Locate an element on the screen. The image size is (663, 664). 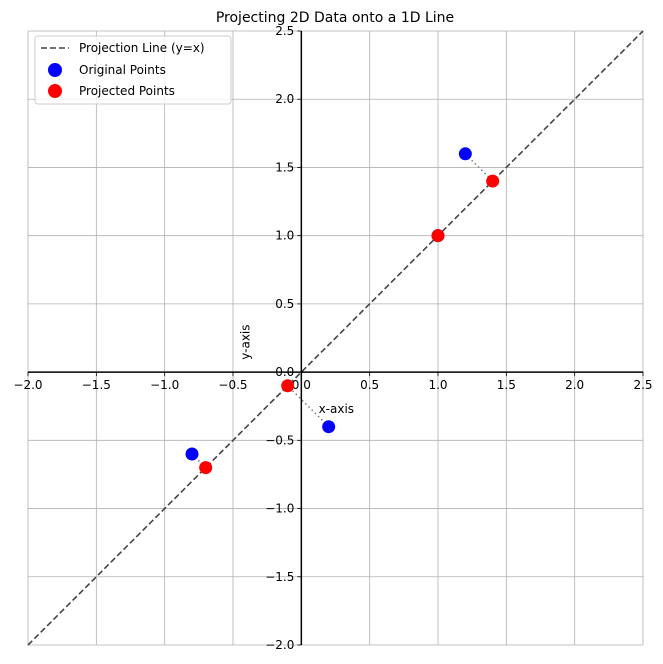
y-tick-label-1: −1.5 is located at coordinates (279, 577).